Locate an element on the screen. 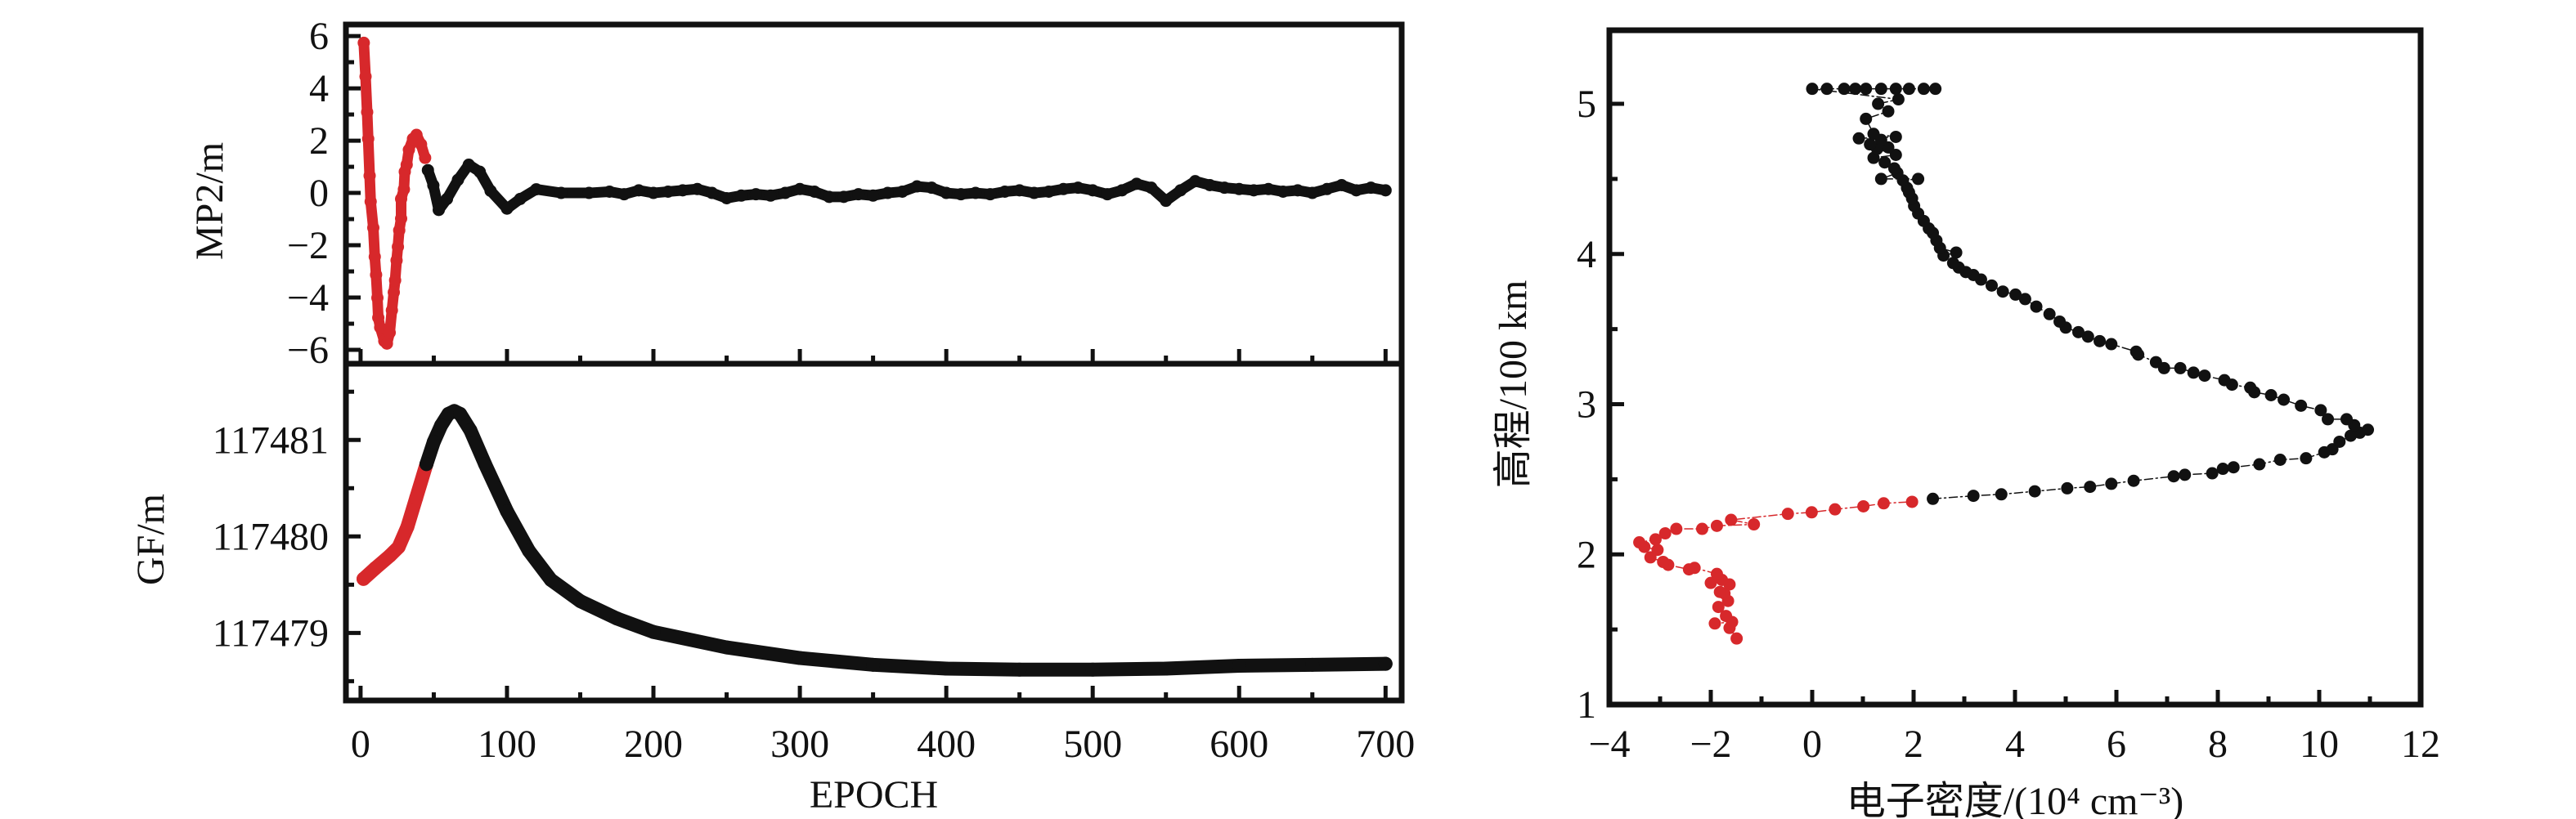 This screenshot has height=819, width=2576. x-tick-label: 10 is located at coordinates (2319, 744).